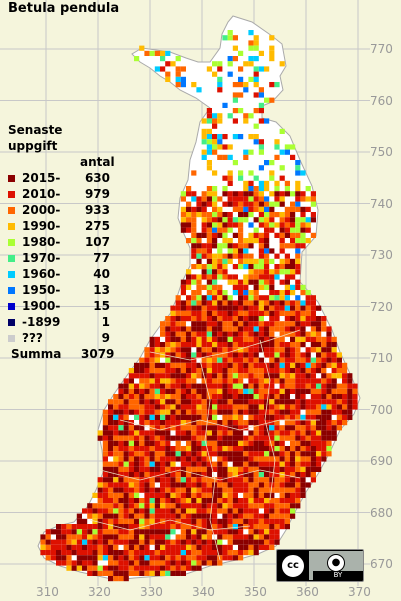  I want to click on cc-license-badge: cc ● BY, so click(320, 565).